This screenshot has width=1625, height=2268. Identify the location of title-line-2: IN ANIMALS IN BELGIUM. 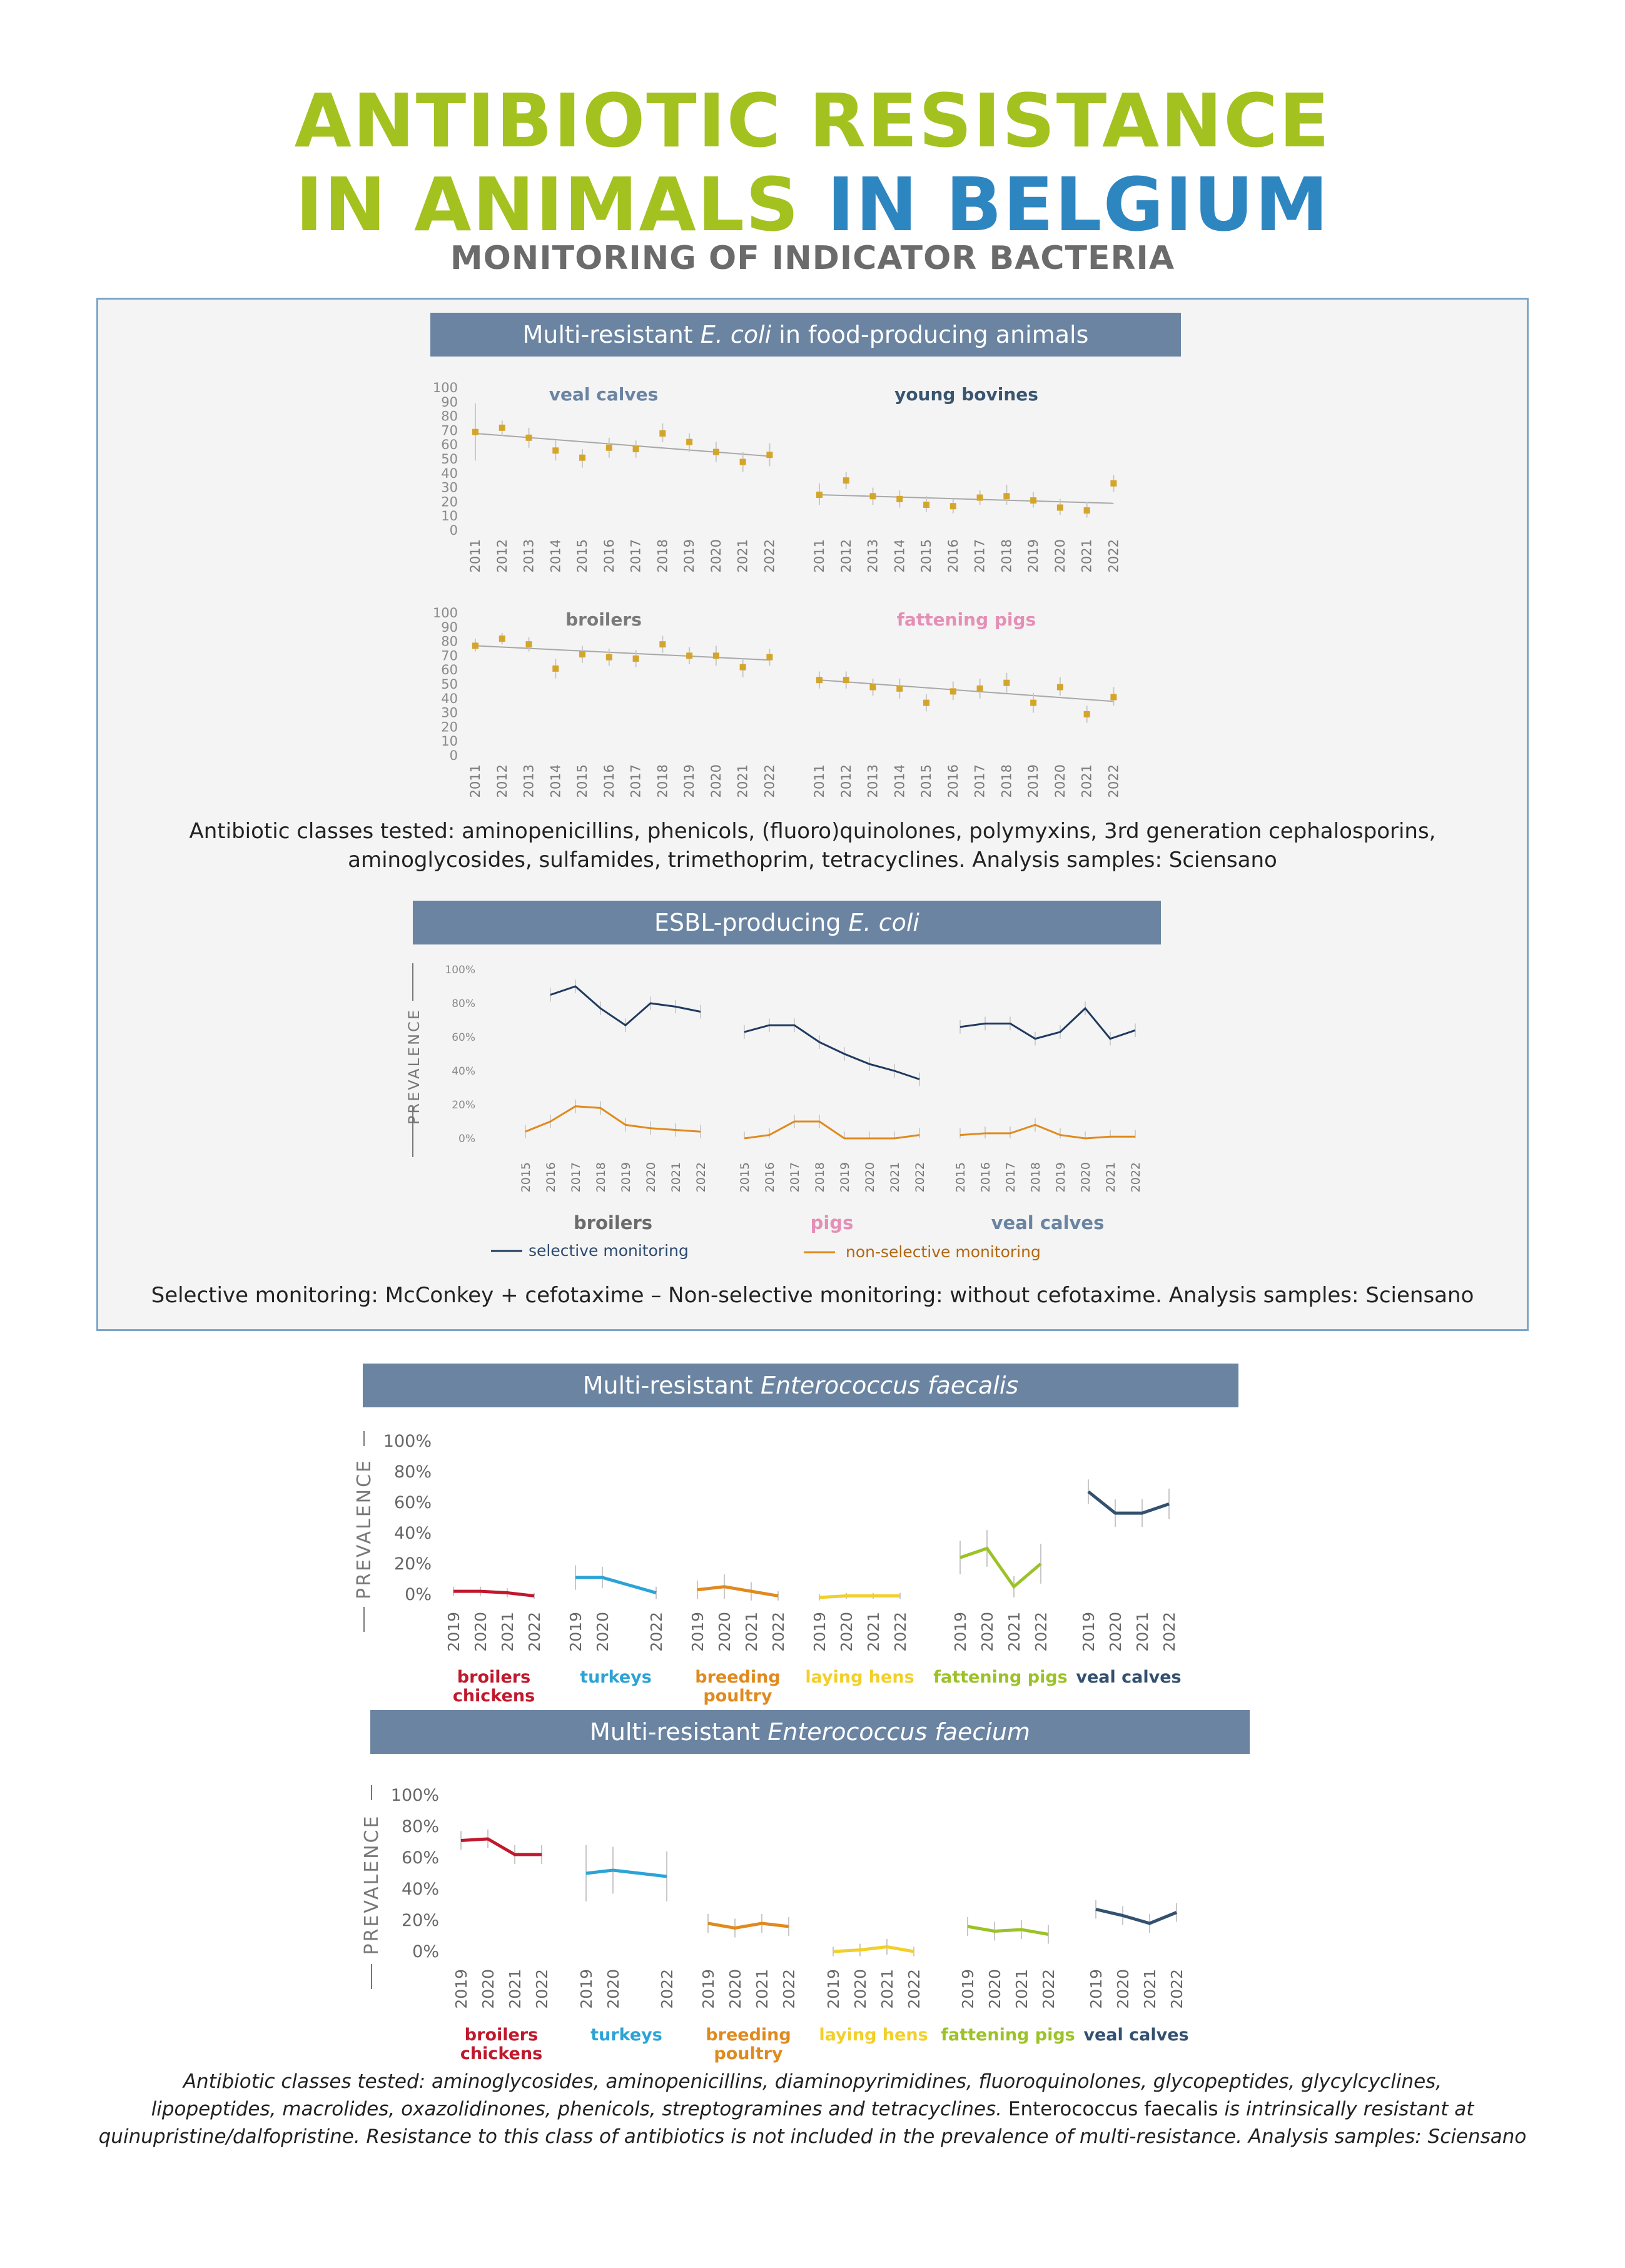
(812, 204).